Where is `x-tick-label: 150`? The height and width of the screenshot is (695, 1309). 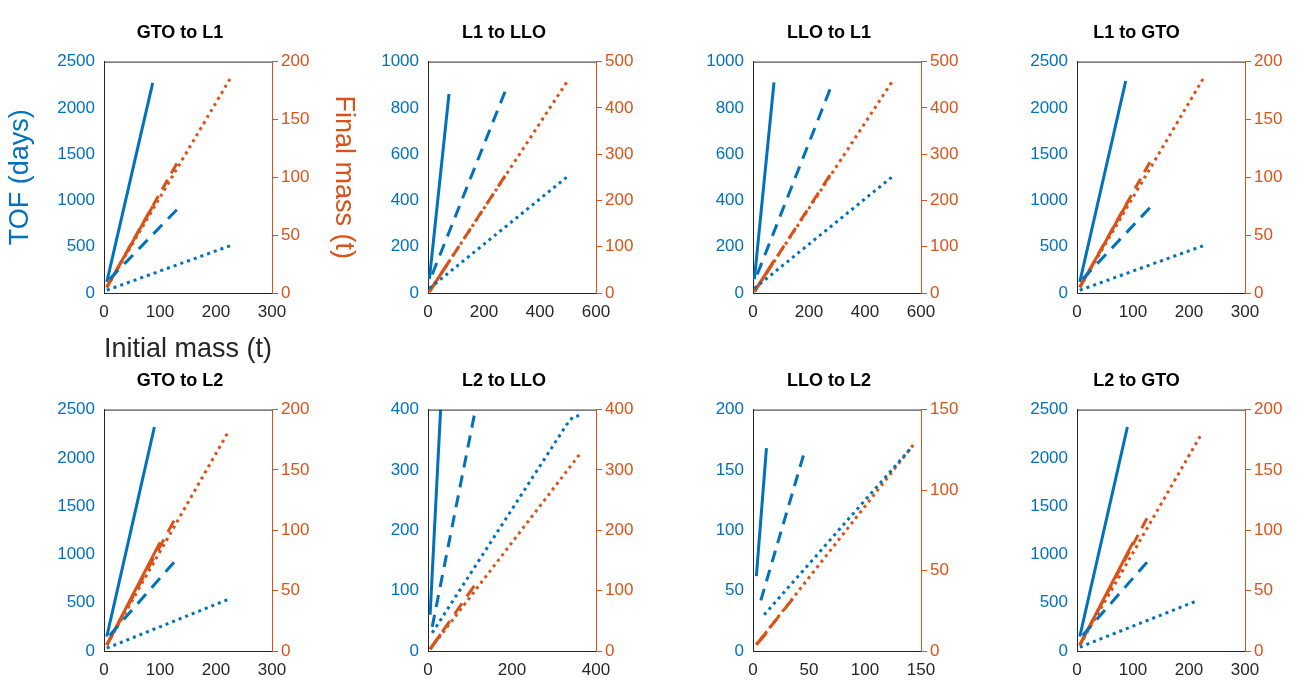
x-tick-label: 150 is located at coordinates (921, 669).